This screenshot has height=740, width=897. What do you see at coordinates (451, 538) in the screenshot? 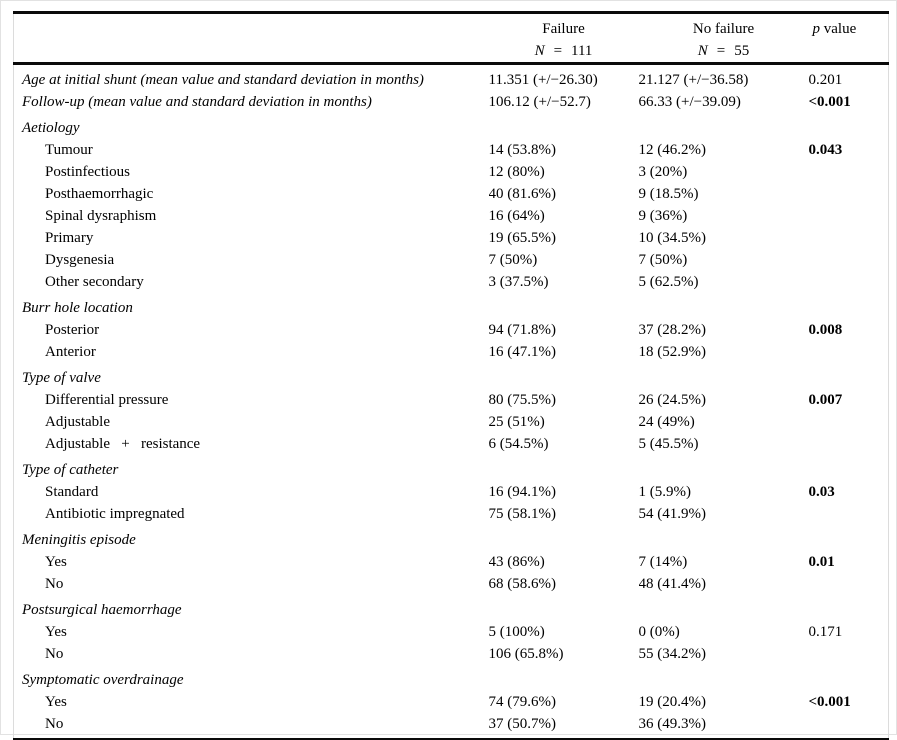
I see `section-row: Meningitis episode` at bounding box center [451, 538].